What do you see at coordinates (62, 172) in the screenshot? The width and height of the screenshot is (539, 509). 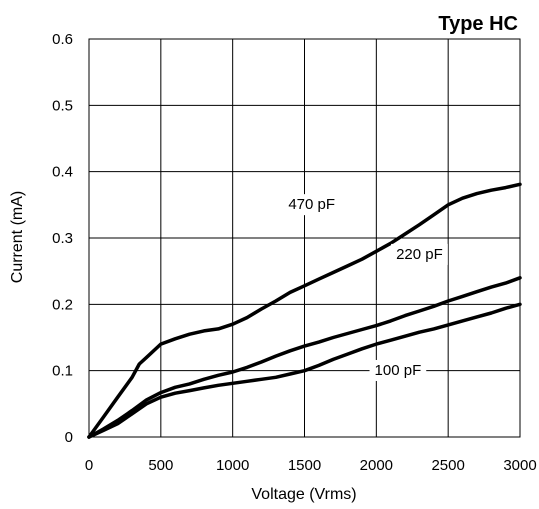 I see `y-tick-label: 0.4` at bounding box center [62, 172].